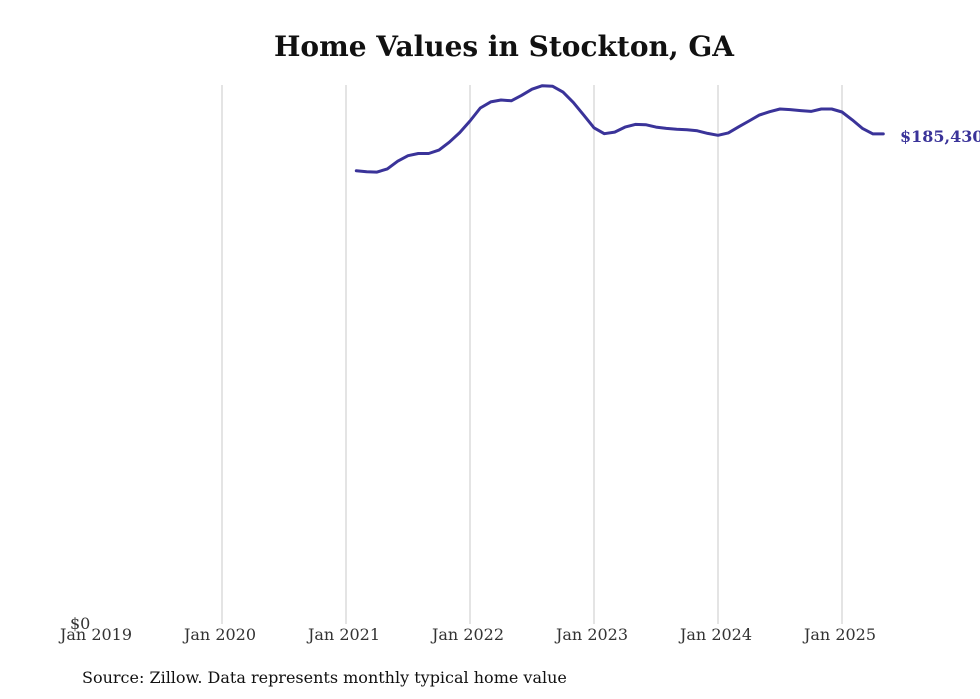 The width and height of the screenshot is (980, 699). What do you see at coordinates (591, 634) in the screenshot?
I see `x-axis-tick-label: Jan 2023` at bounding box center [591, 634].